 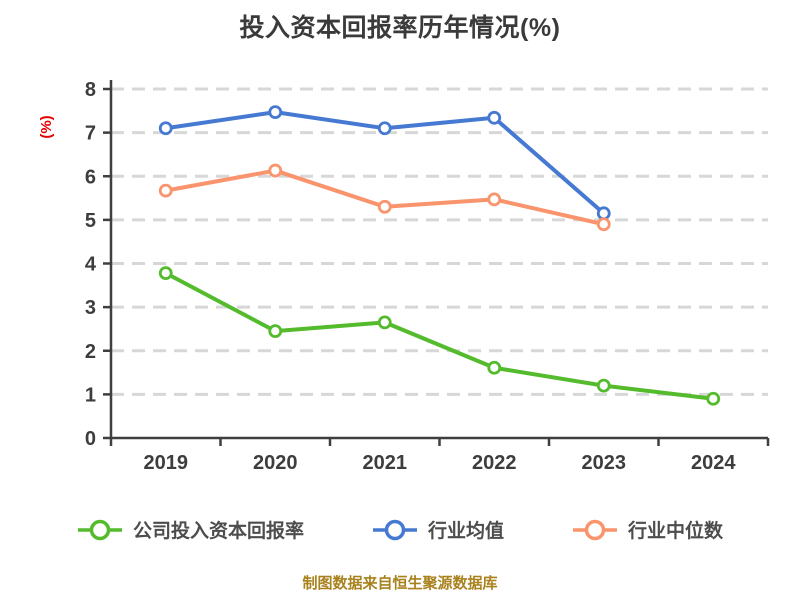 What do you see at coordinates (90, 439) in the screenshot?
I see `svg-text: 0` at bounding box center [90, 439].